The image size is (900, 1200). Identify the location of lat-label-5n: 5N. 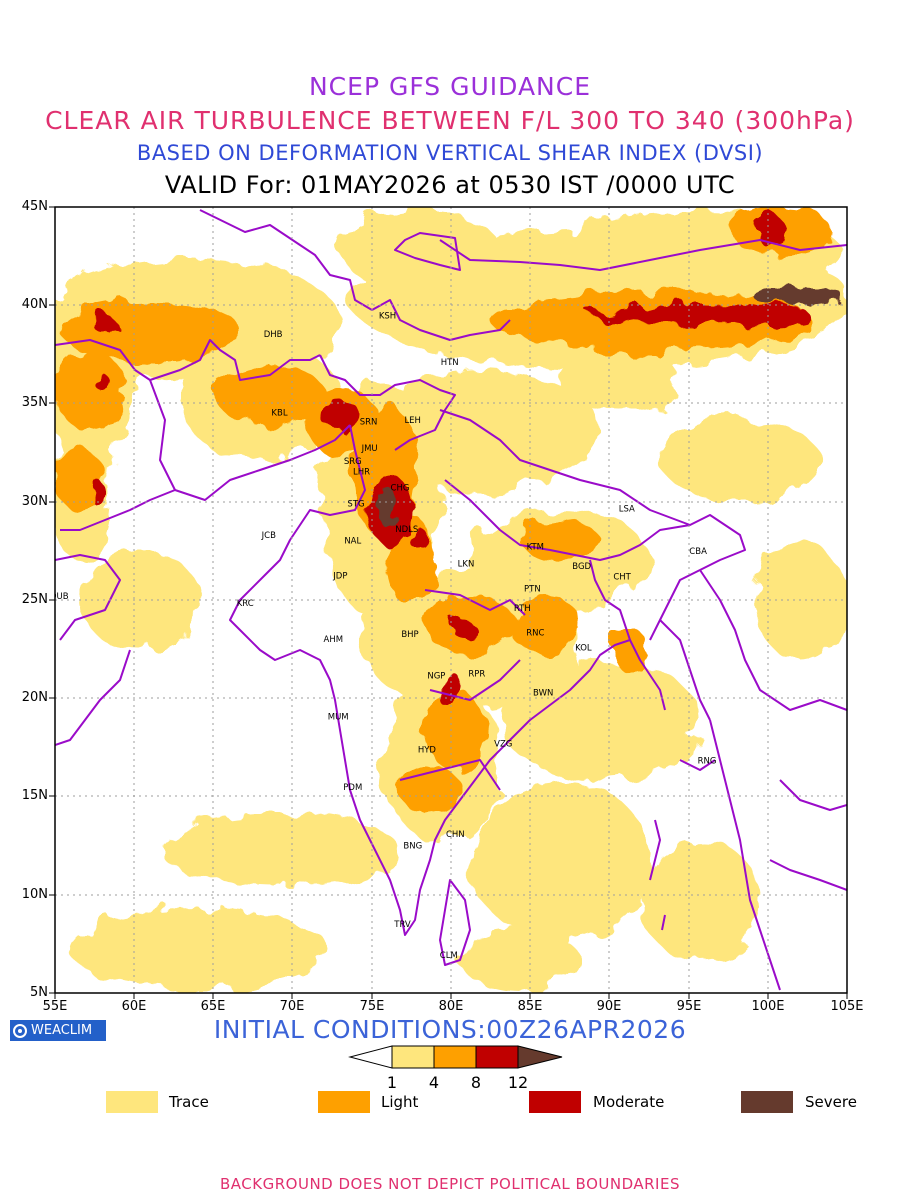
(39, 992).